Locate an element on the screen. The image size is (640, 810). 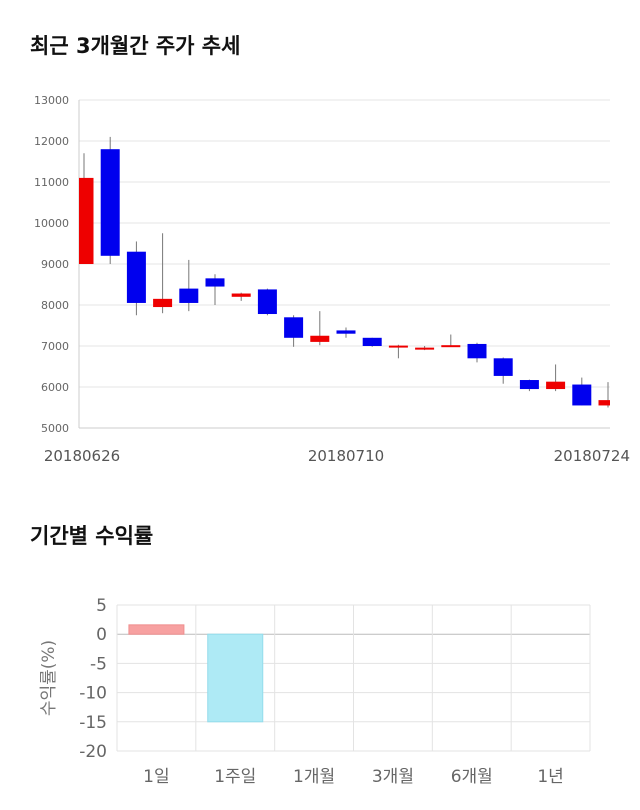
returns-y-tick-label: -5 is located at coordinates (98, 664).